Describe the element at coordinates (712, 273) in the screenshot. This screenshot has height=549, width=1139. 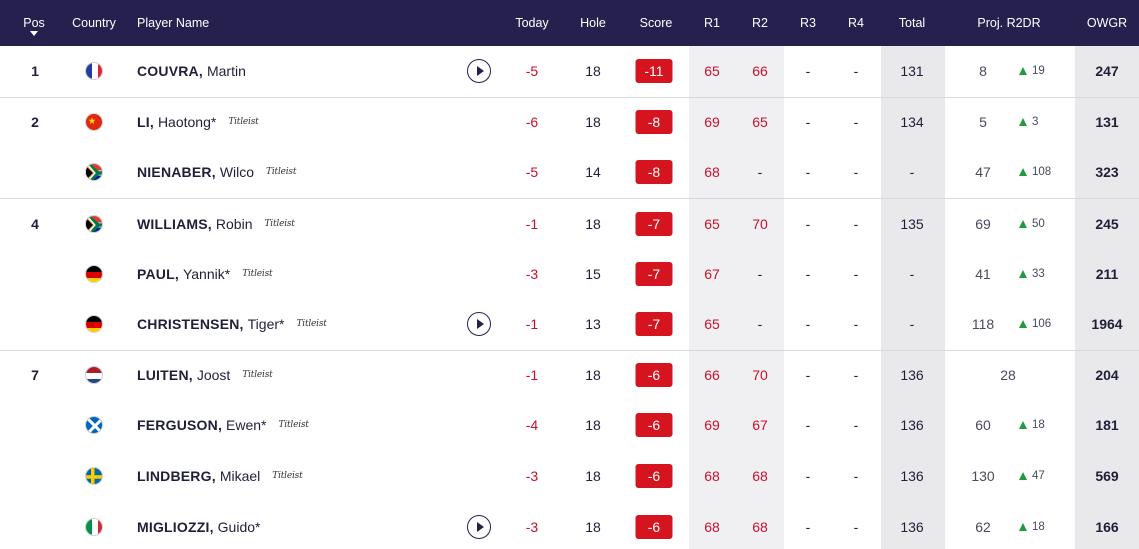
I see `round-1-score: 67` at that location.